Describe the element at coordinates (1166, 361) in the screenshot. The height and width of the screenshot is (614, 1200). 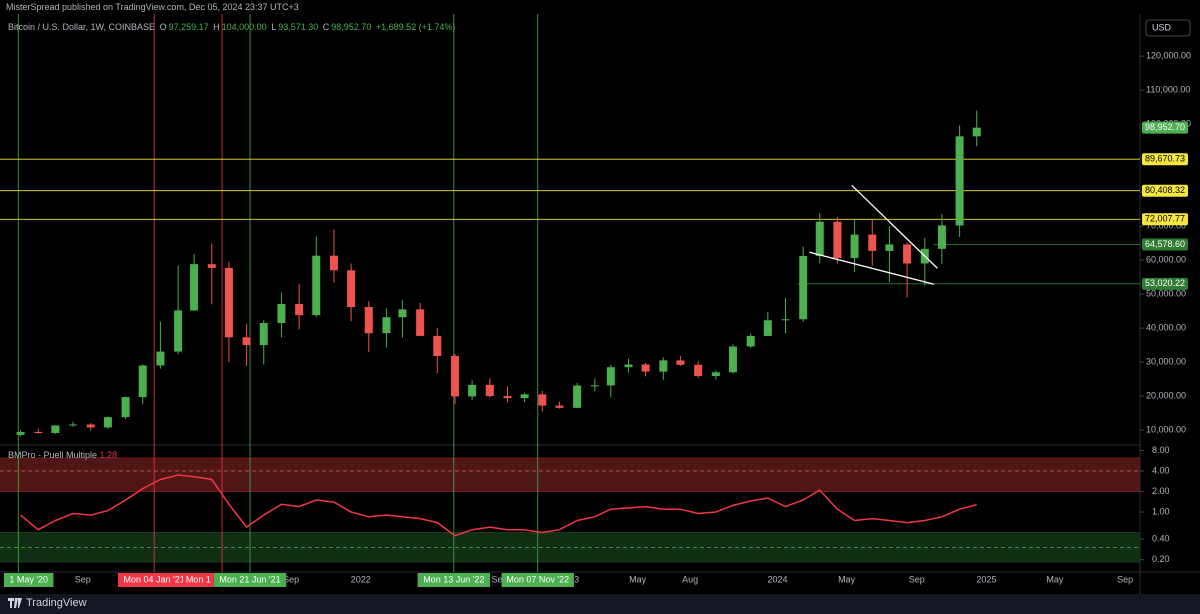
I see `y-tick-label: 30,000.00` at that location.